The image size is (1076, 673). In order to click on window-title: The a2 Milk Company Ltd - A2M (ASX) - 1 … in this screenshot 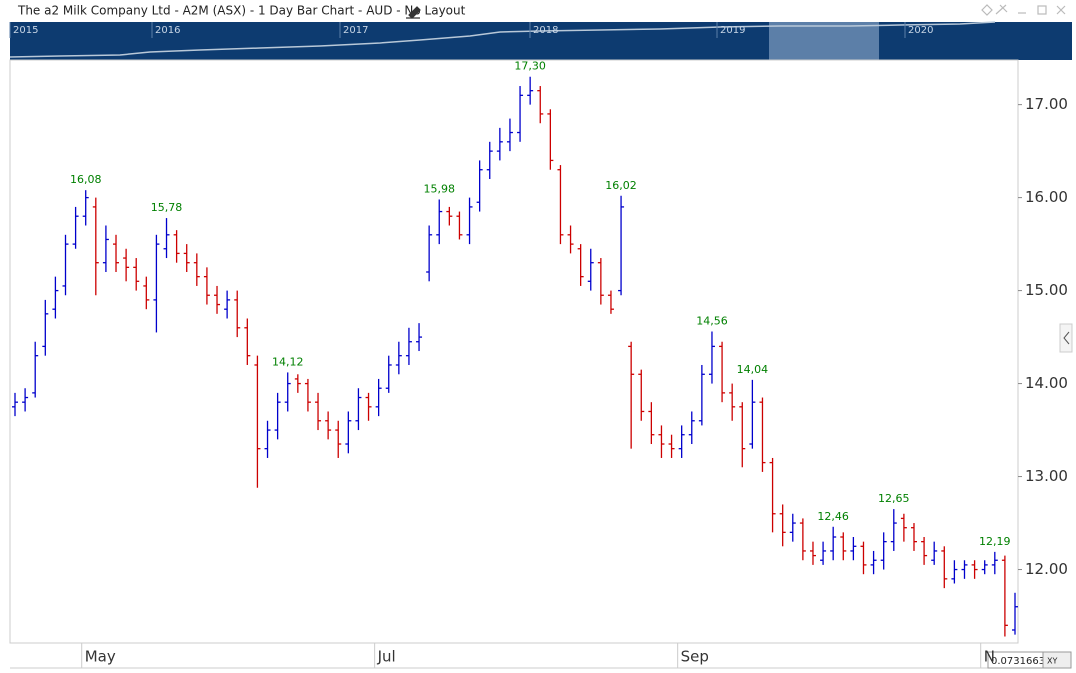, I will do `click(241, 11)`.